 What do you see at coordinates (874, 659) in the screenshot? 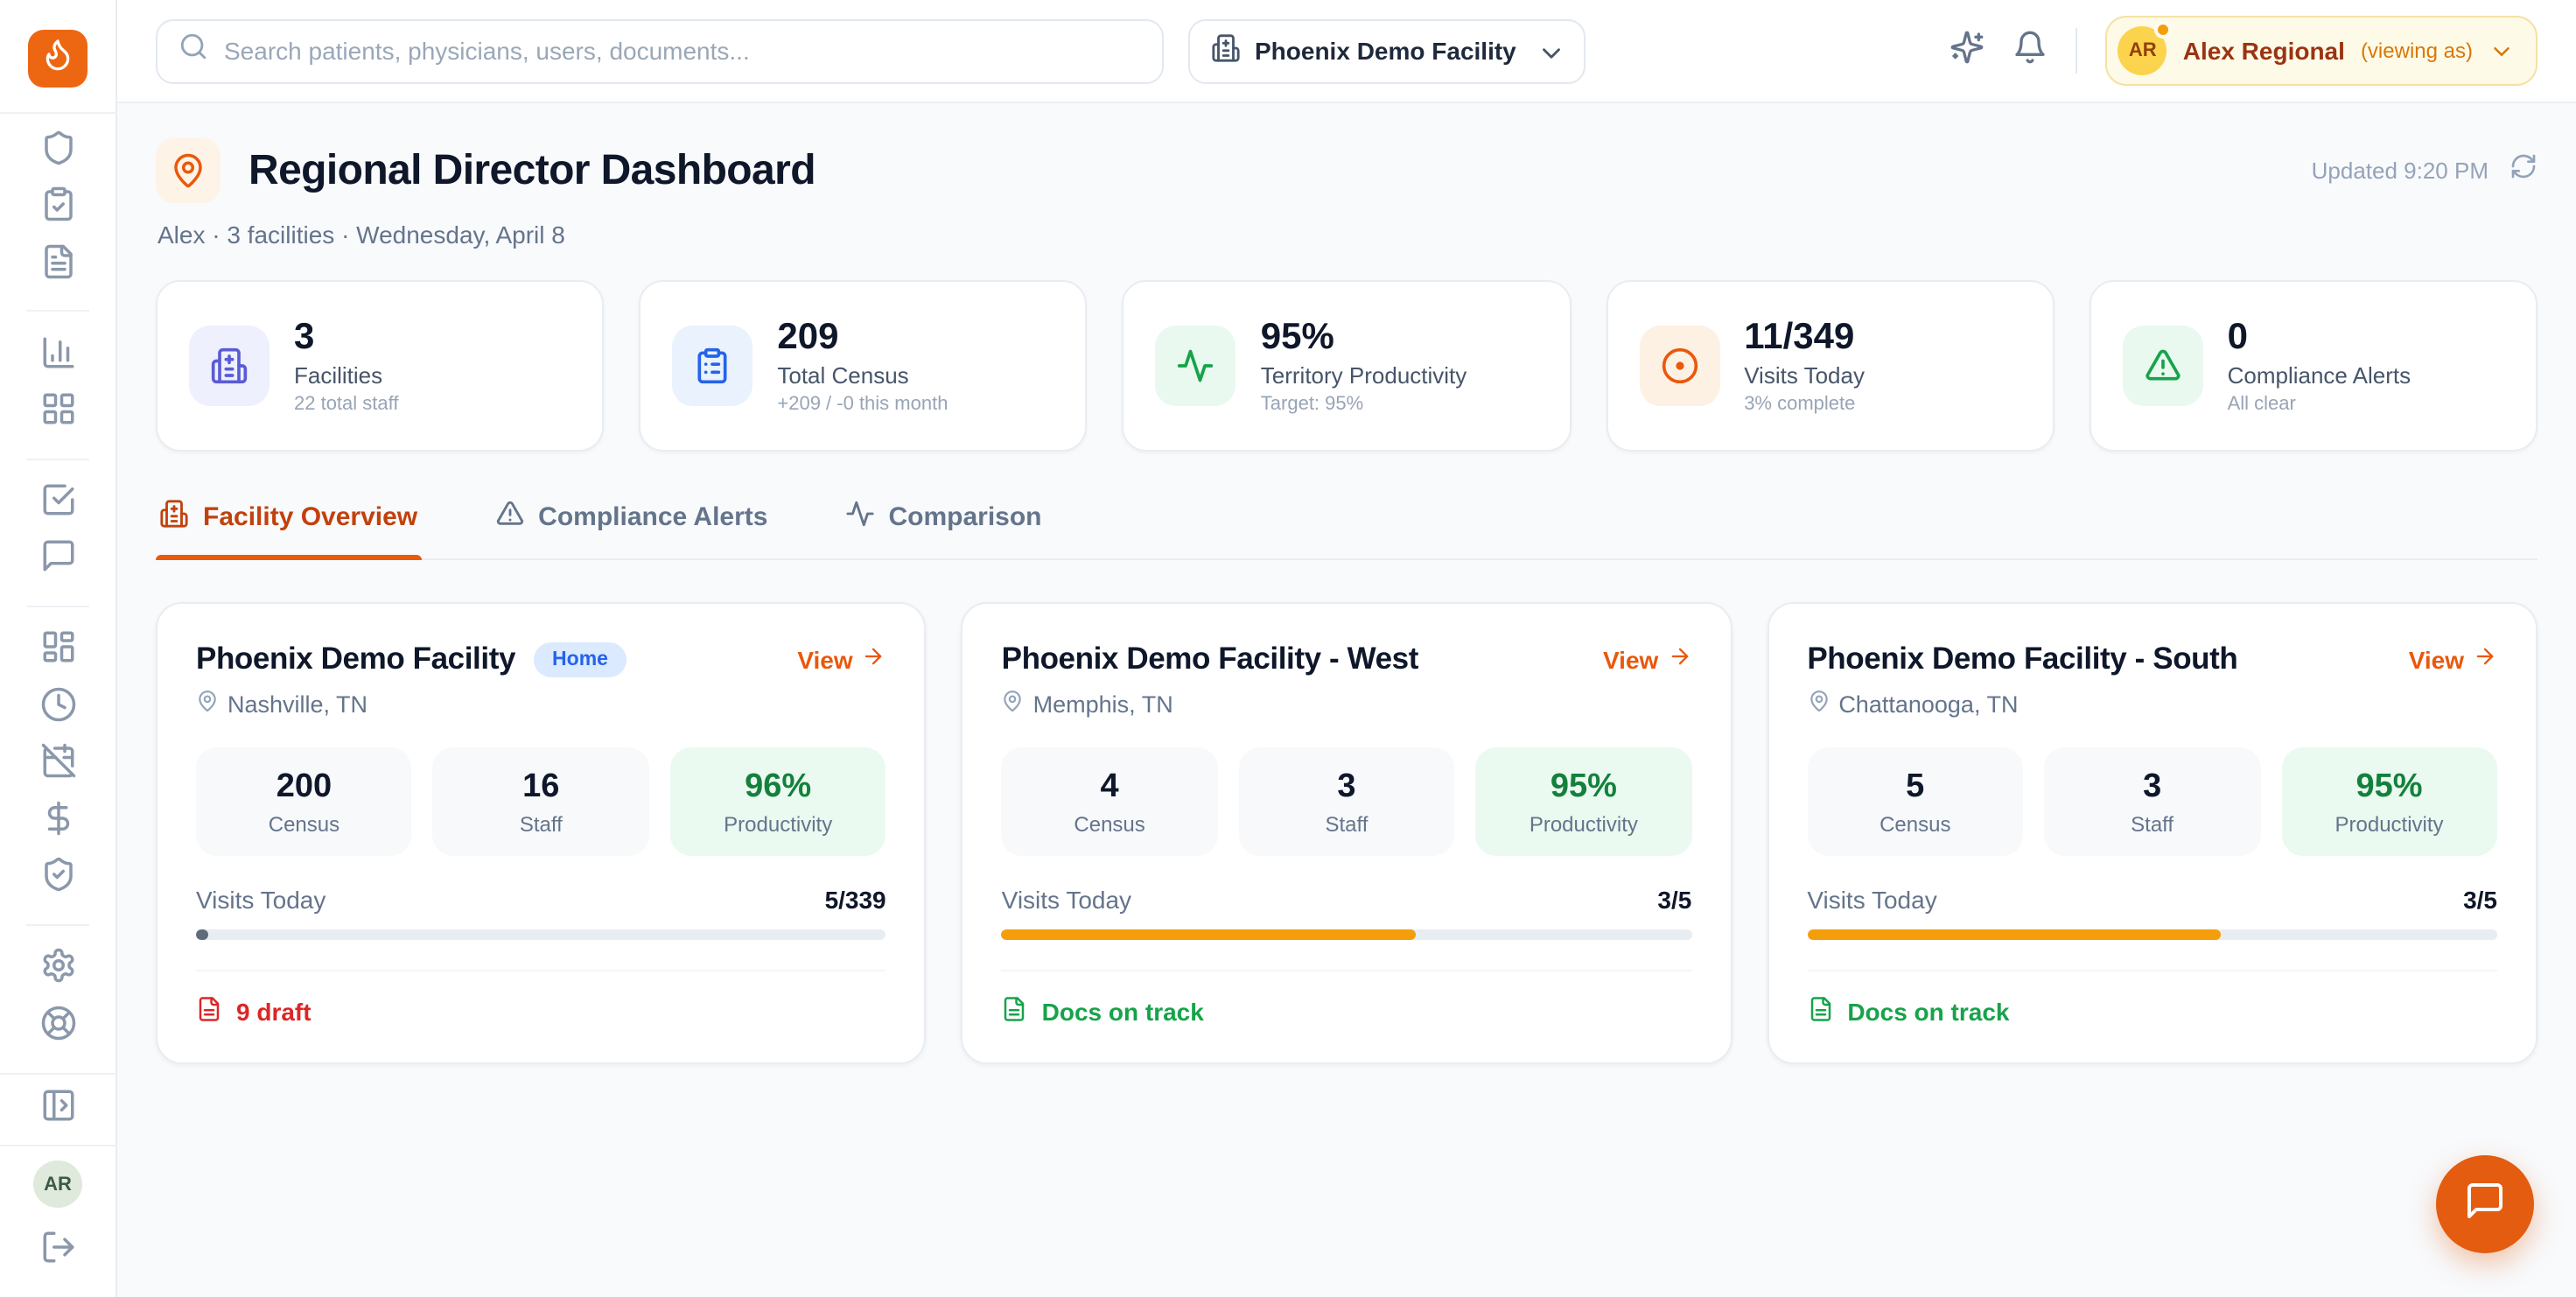
I see `arrow-right-icon` at bounding box center [874, 659].